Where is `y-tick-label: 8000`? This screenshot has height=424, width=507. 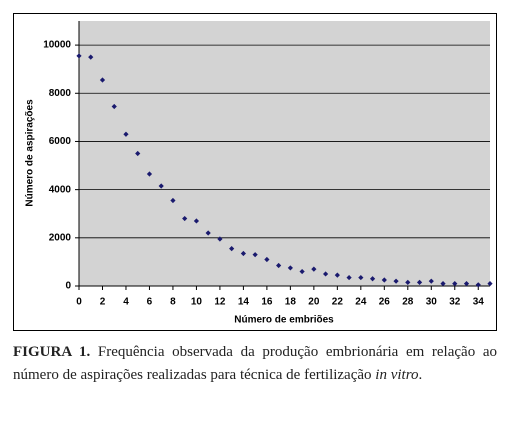 y-tick-label: 8000 is located at coordinates (60, 93).